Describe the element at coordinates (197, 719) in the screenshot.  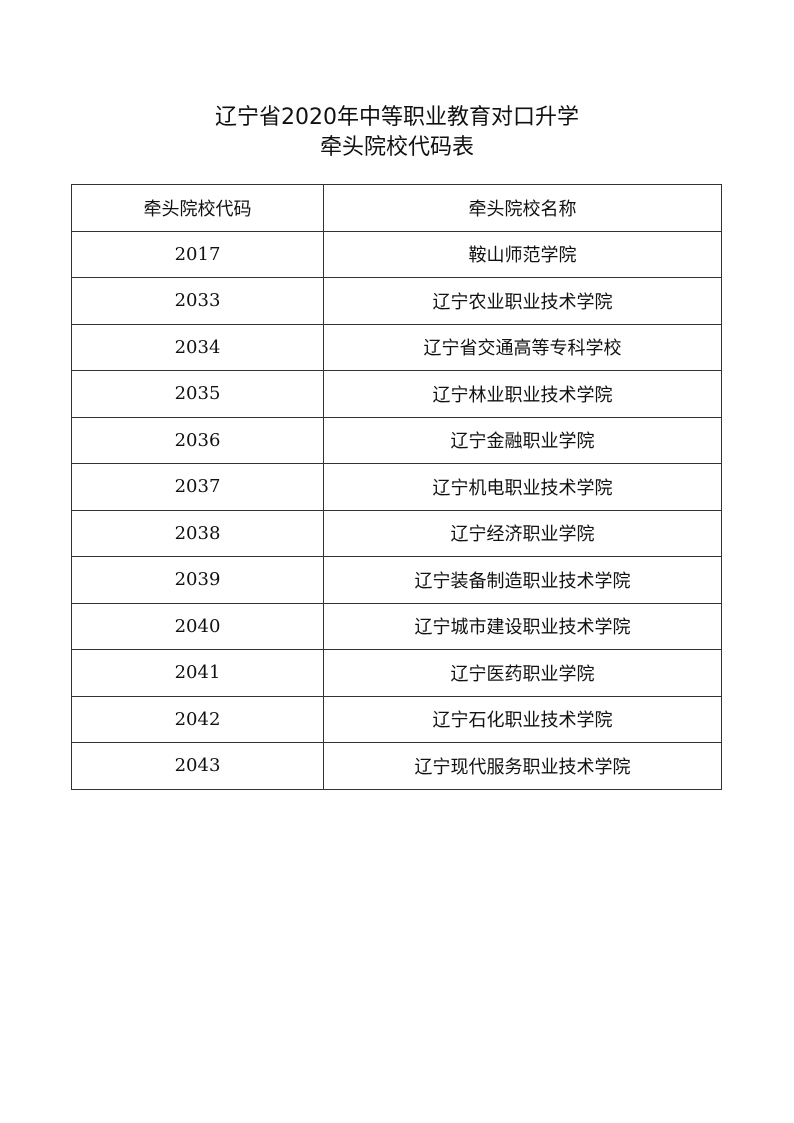
I see `school-code-cell: 2042` at that location.